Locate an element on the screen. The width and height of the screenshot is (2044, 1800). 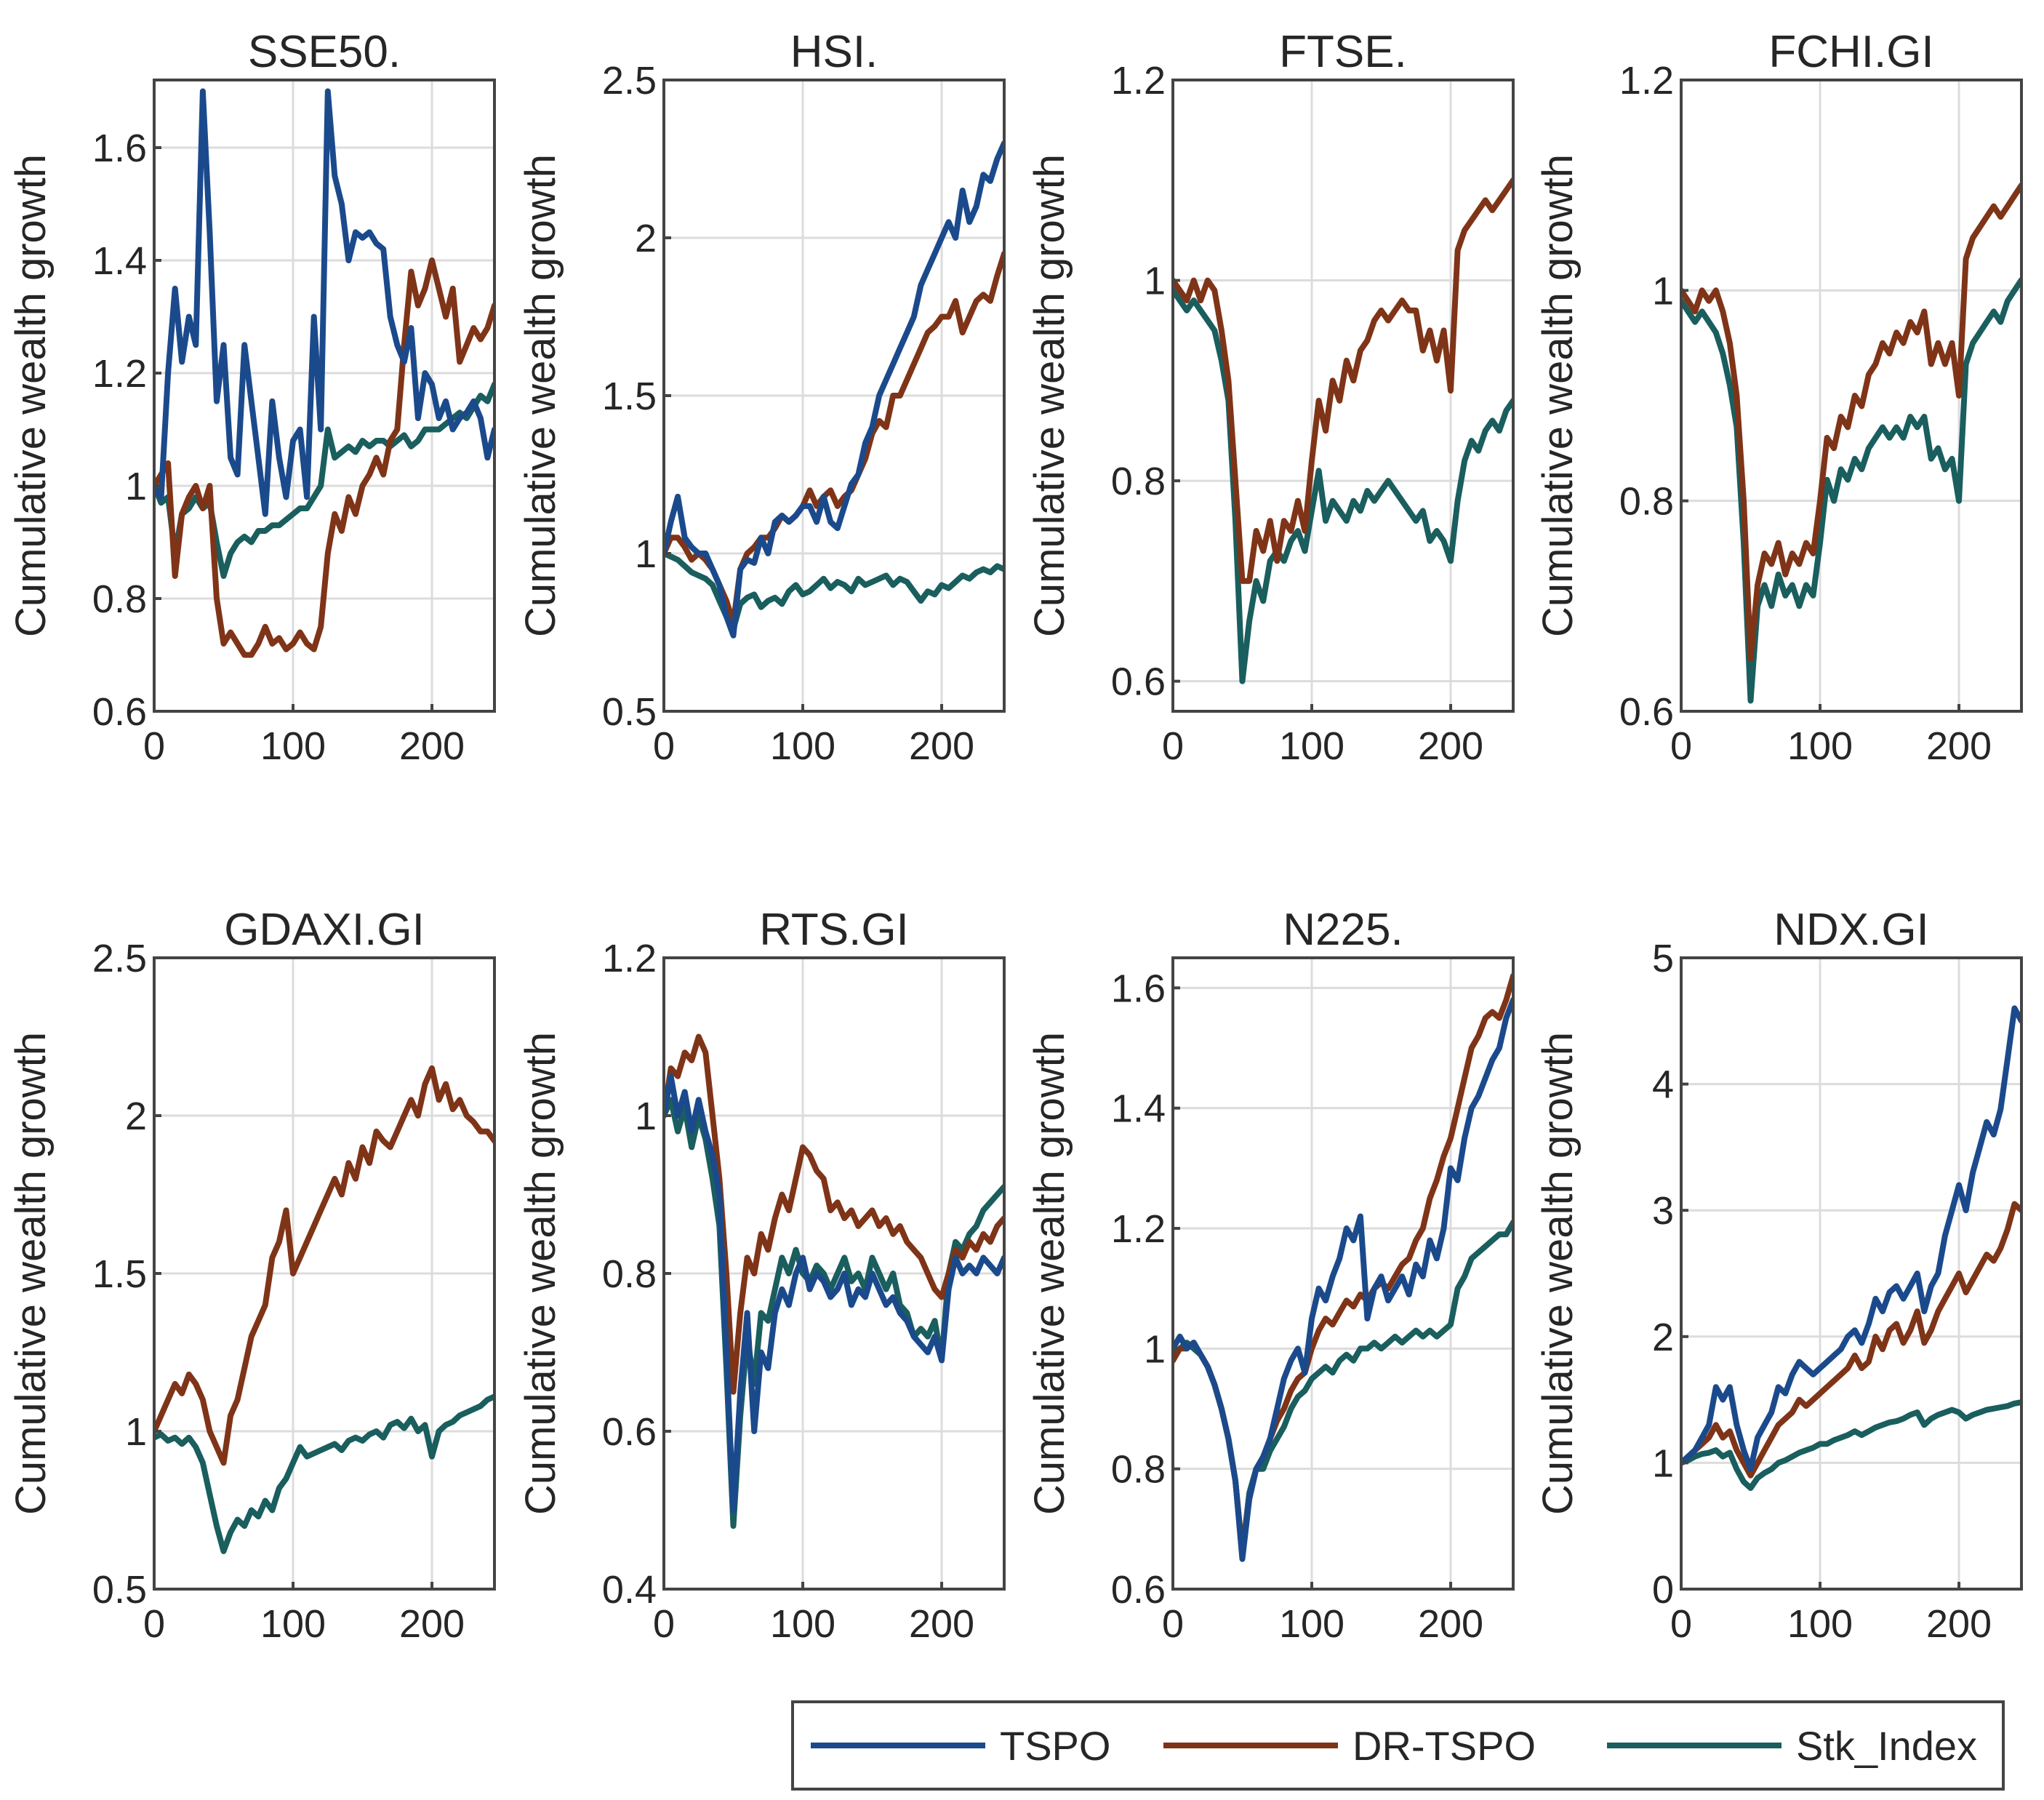
y-tick-label: 2.5 is located at coordinates (119, 958).